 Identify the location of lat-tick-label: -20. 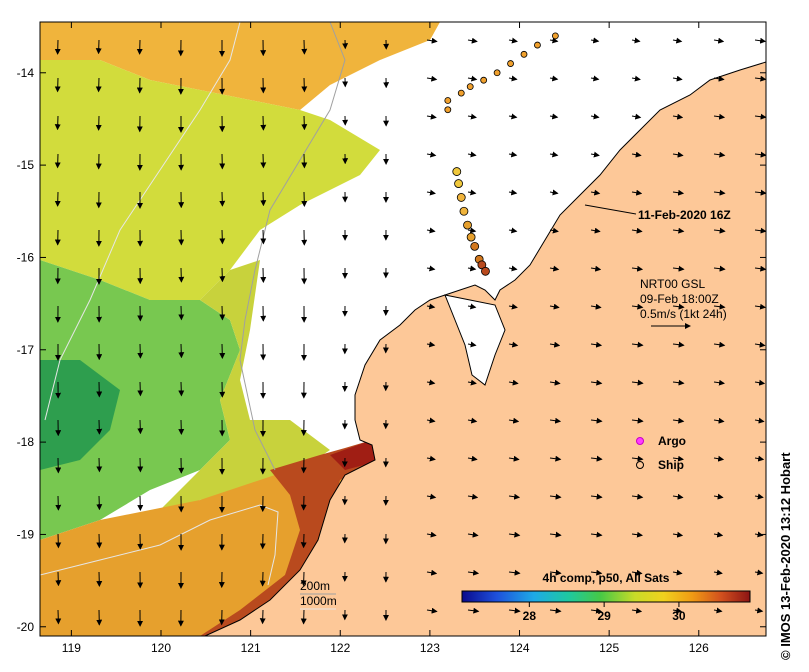
(26, 627).